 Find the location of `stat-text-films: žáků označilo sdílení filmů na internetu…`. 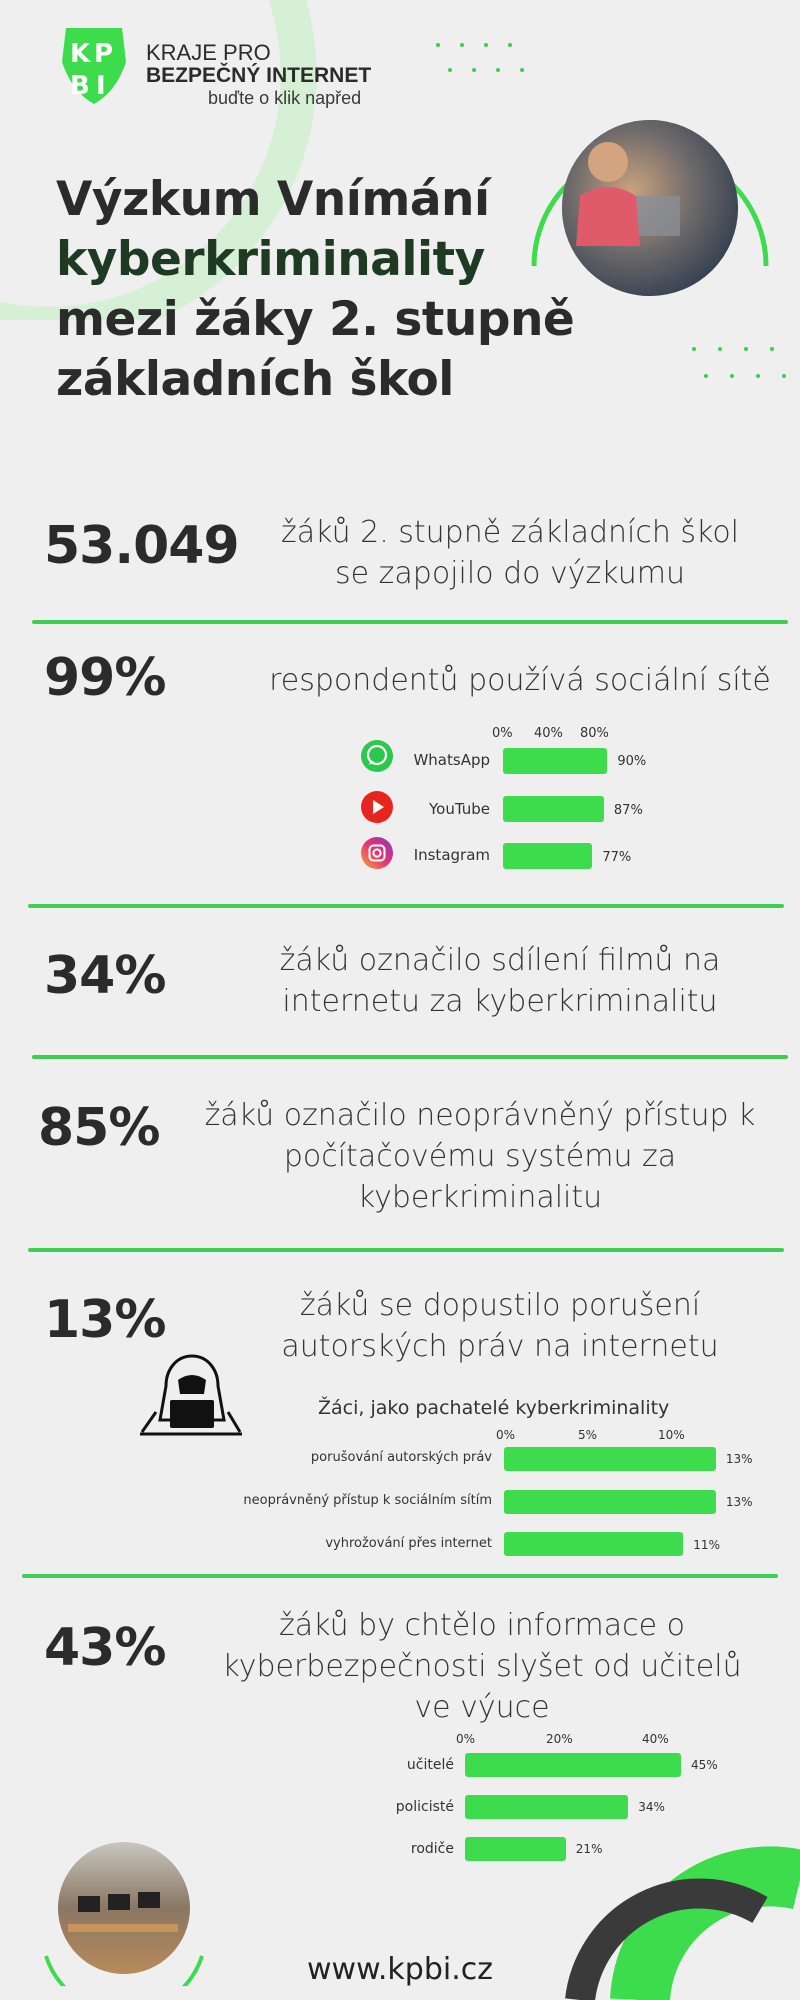

stat-text-films: žáků označilo sdílení filmů na internetu… is located at coordinates (500, 981).